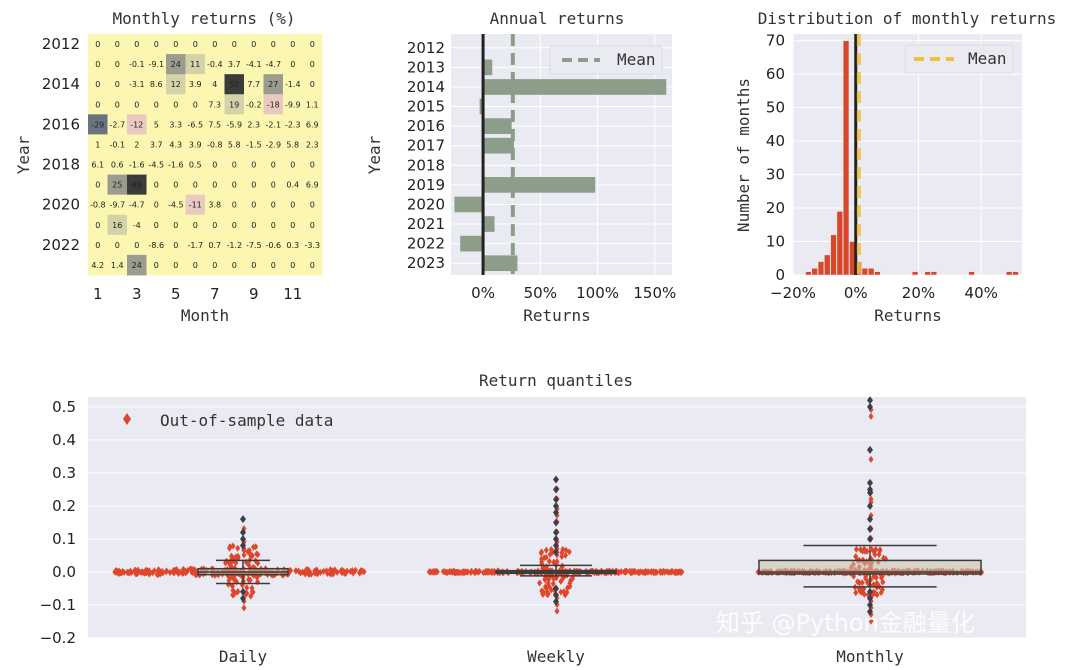  I want to click on heatmap-cell-label: -12, so click(136, 124).